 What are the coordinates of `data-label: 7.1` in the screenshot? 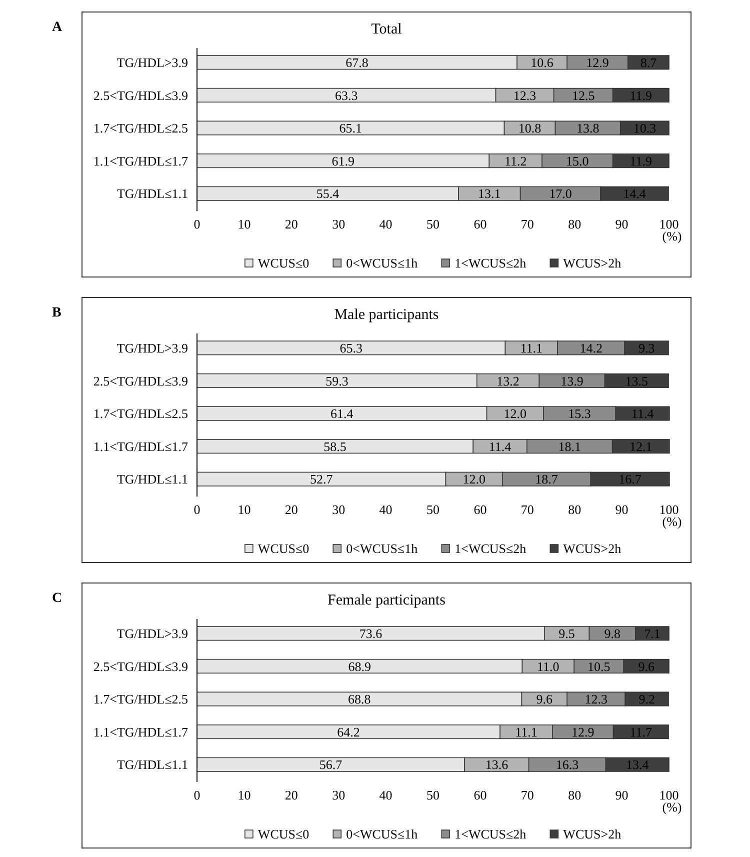 It's located at (652, 633).